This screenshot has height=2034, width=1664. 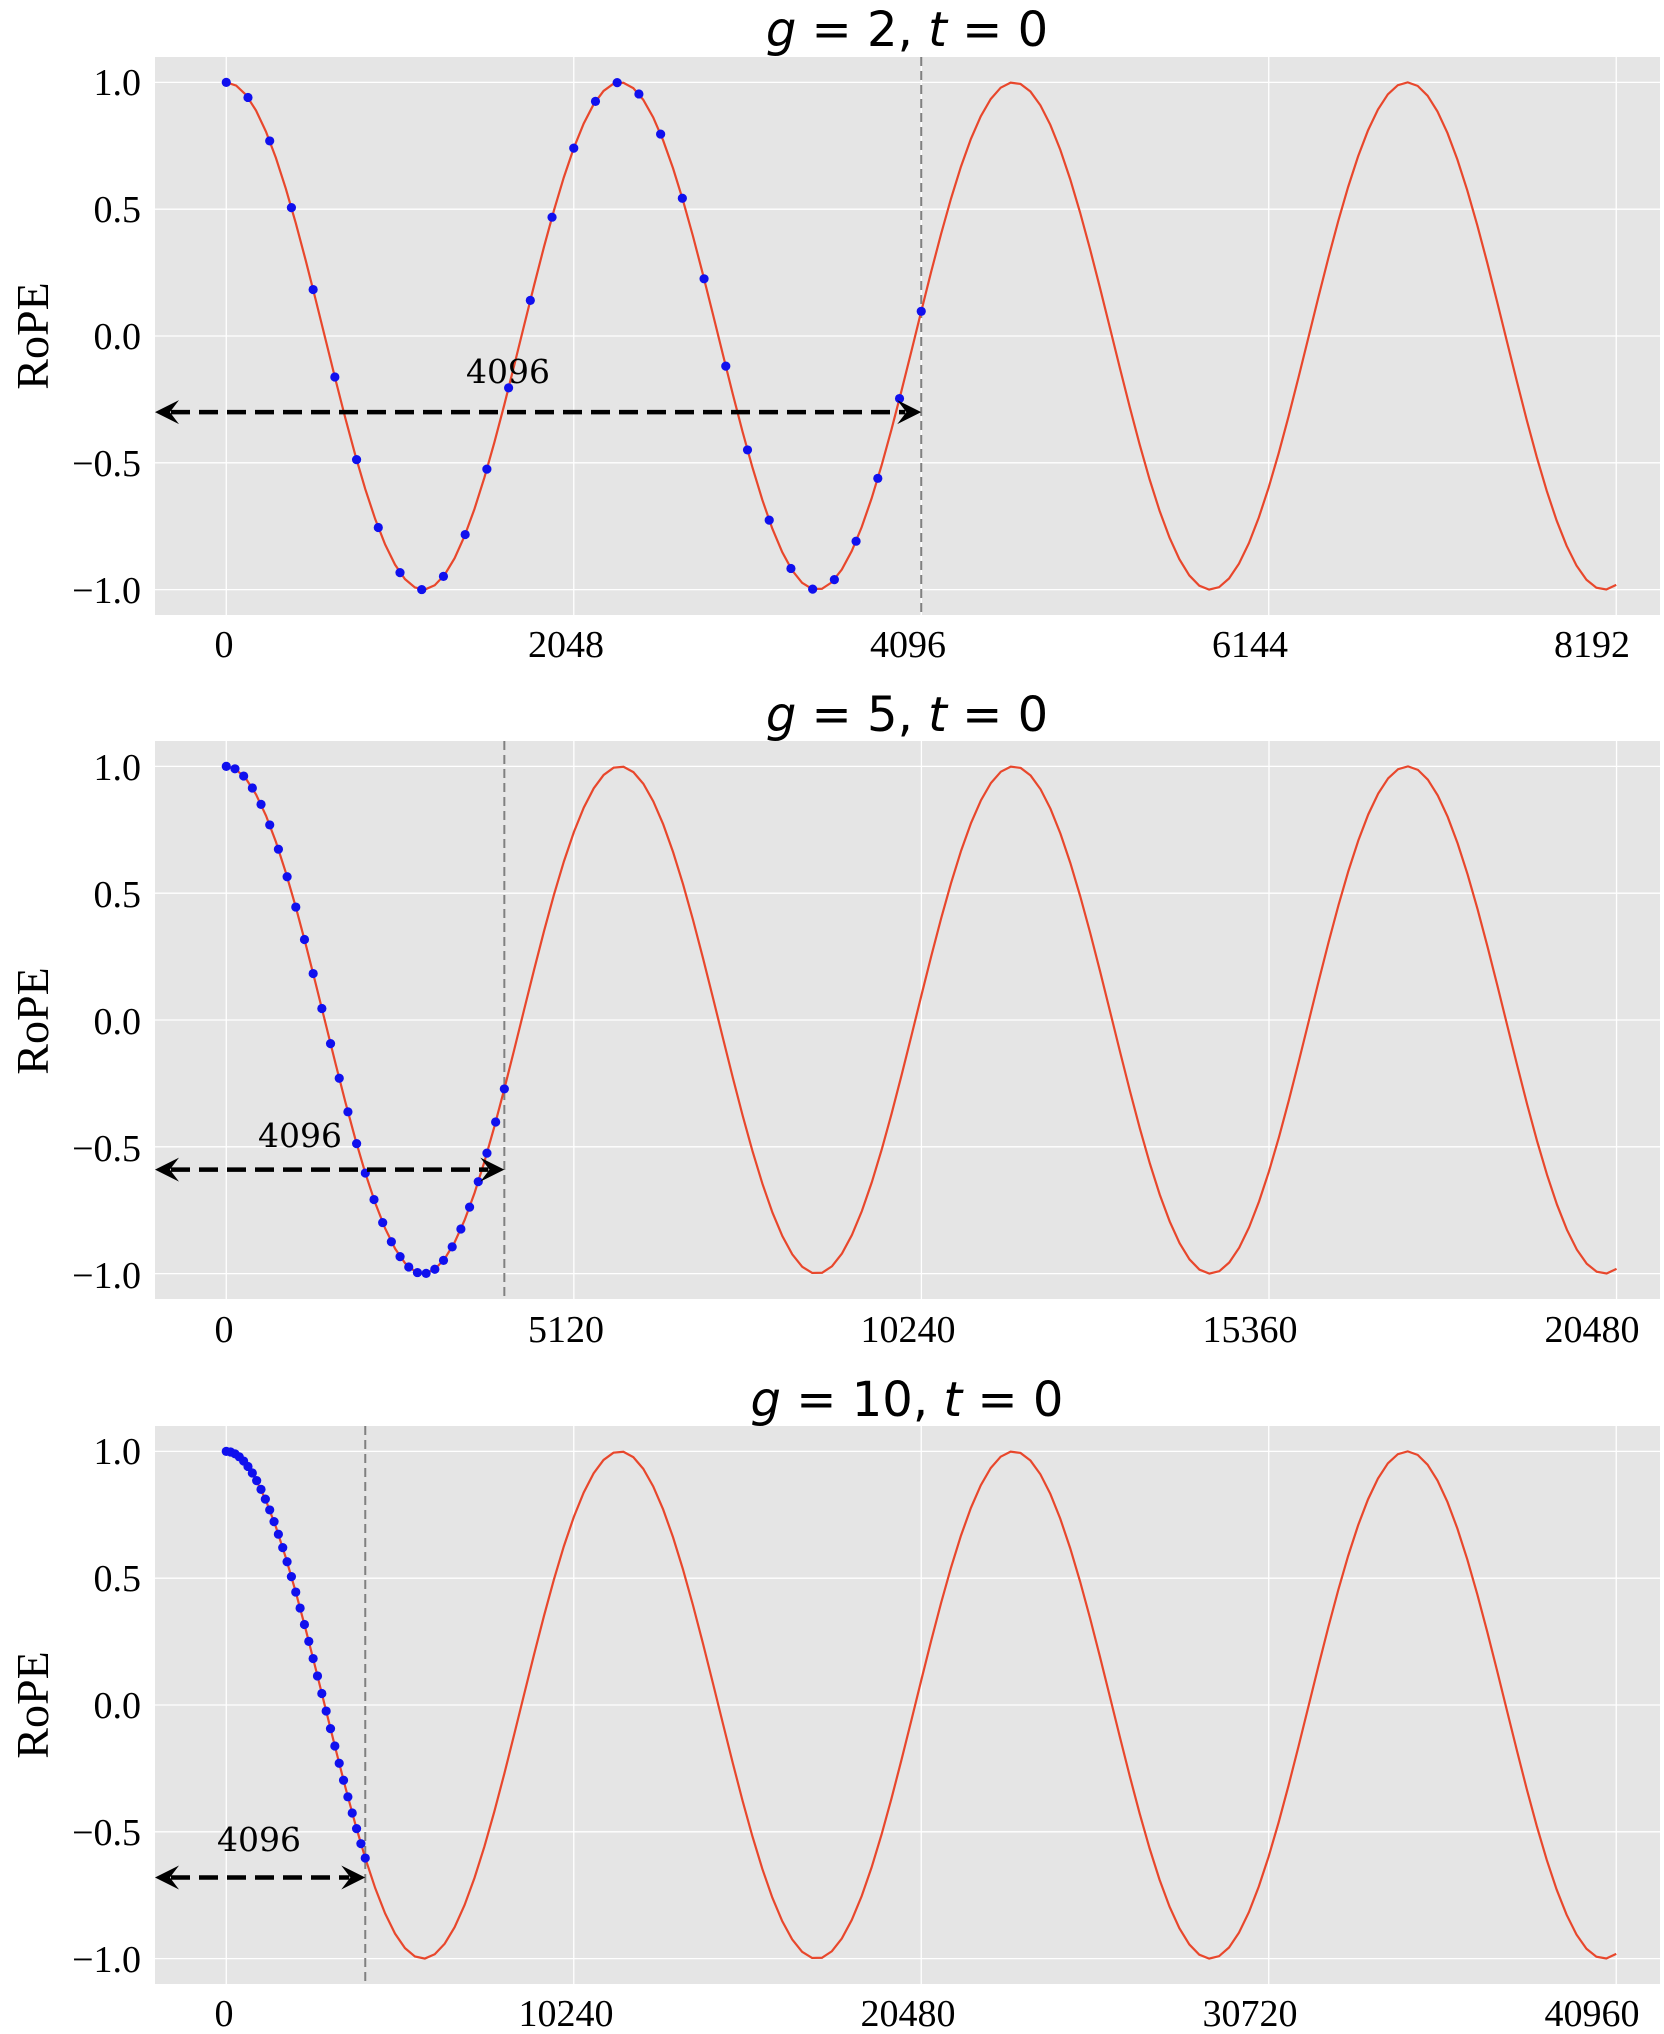 What do you see at coordinates (908, 2013) in the screenshot?
I see `x-tick-label: 20480` at bounding box center [908, 2013].